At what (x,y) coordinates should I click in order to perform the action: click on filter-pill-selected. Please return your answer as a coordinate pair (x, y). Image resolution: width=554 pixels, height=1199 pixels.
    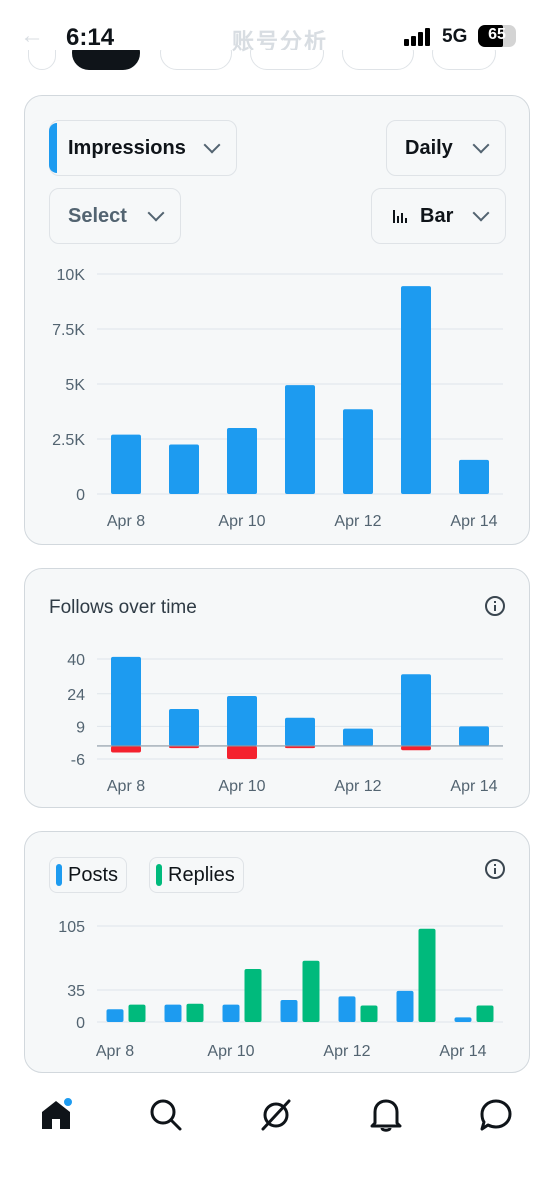
    Looking at the image, I should click on (106, 60).